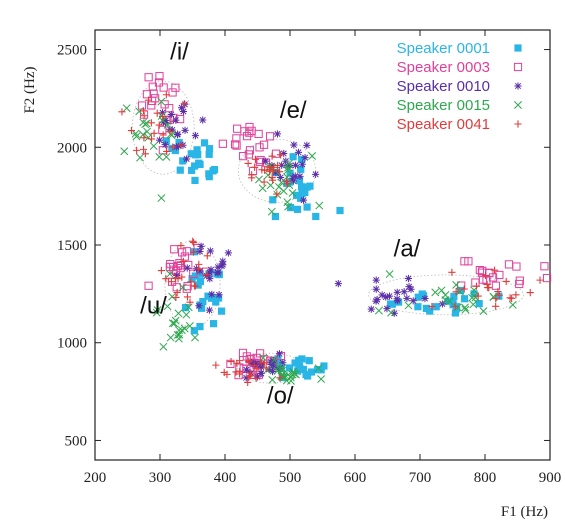  I want to click on cluster-ellipse, so click(446, 295).